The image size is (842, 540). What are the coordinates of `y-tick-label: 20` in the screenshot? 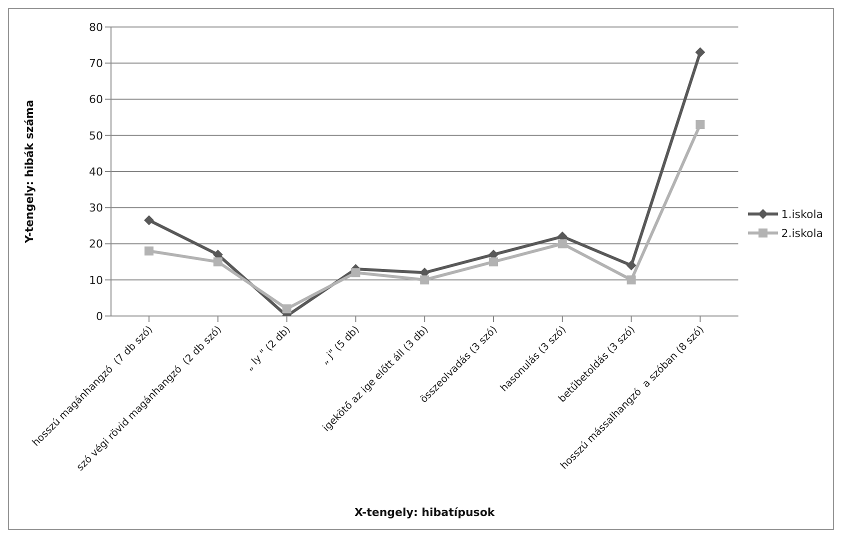 It's located at (96, 244).